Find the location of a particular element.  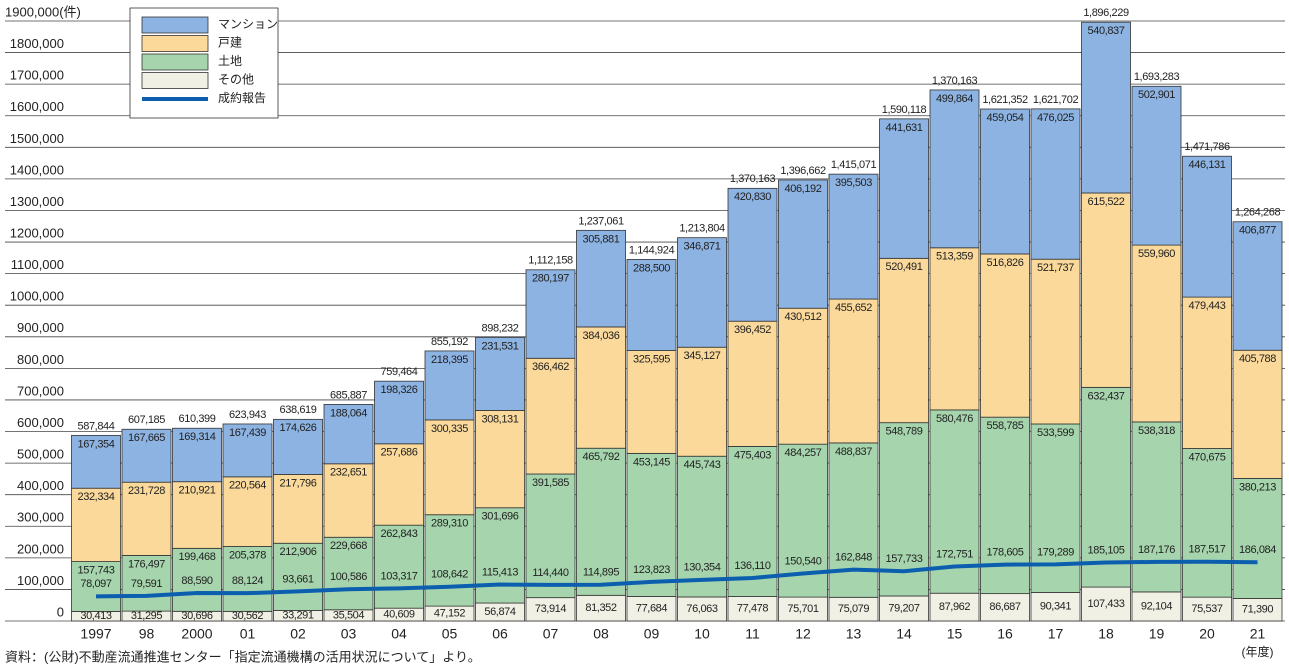

x-tick-label: 04 is located at coordinates (399, 634).